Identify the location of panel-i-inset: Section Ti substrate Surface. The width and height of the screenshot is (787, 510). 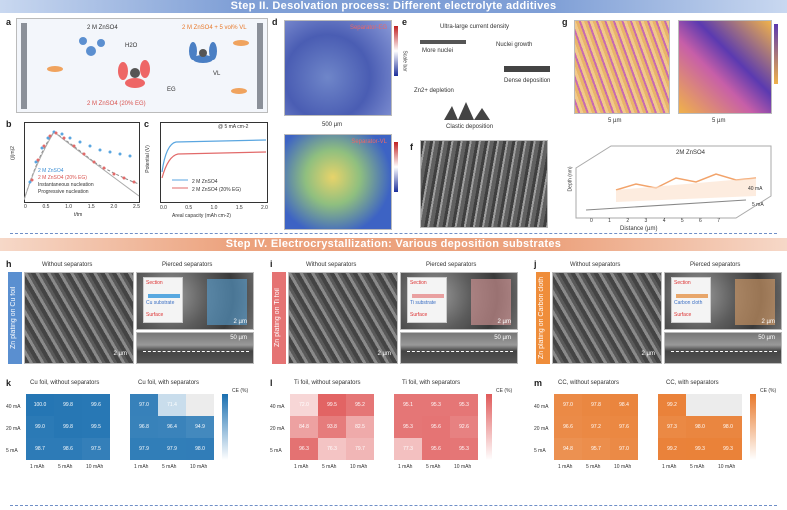
(427, 300).